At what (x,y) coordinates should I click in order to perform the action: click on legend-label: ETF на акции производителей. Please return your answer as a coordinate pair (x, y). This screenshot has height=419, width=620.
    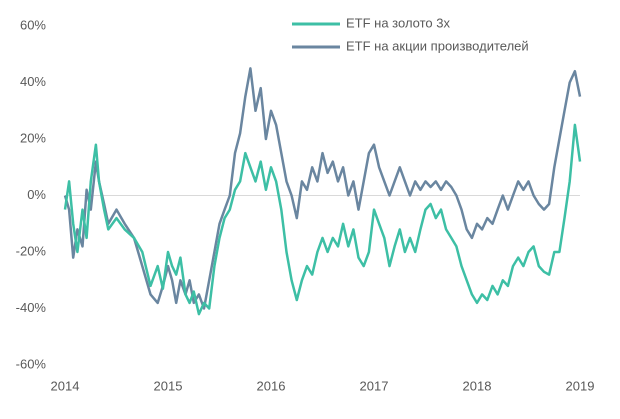
    Looking at the image, I should click on (437, 45).